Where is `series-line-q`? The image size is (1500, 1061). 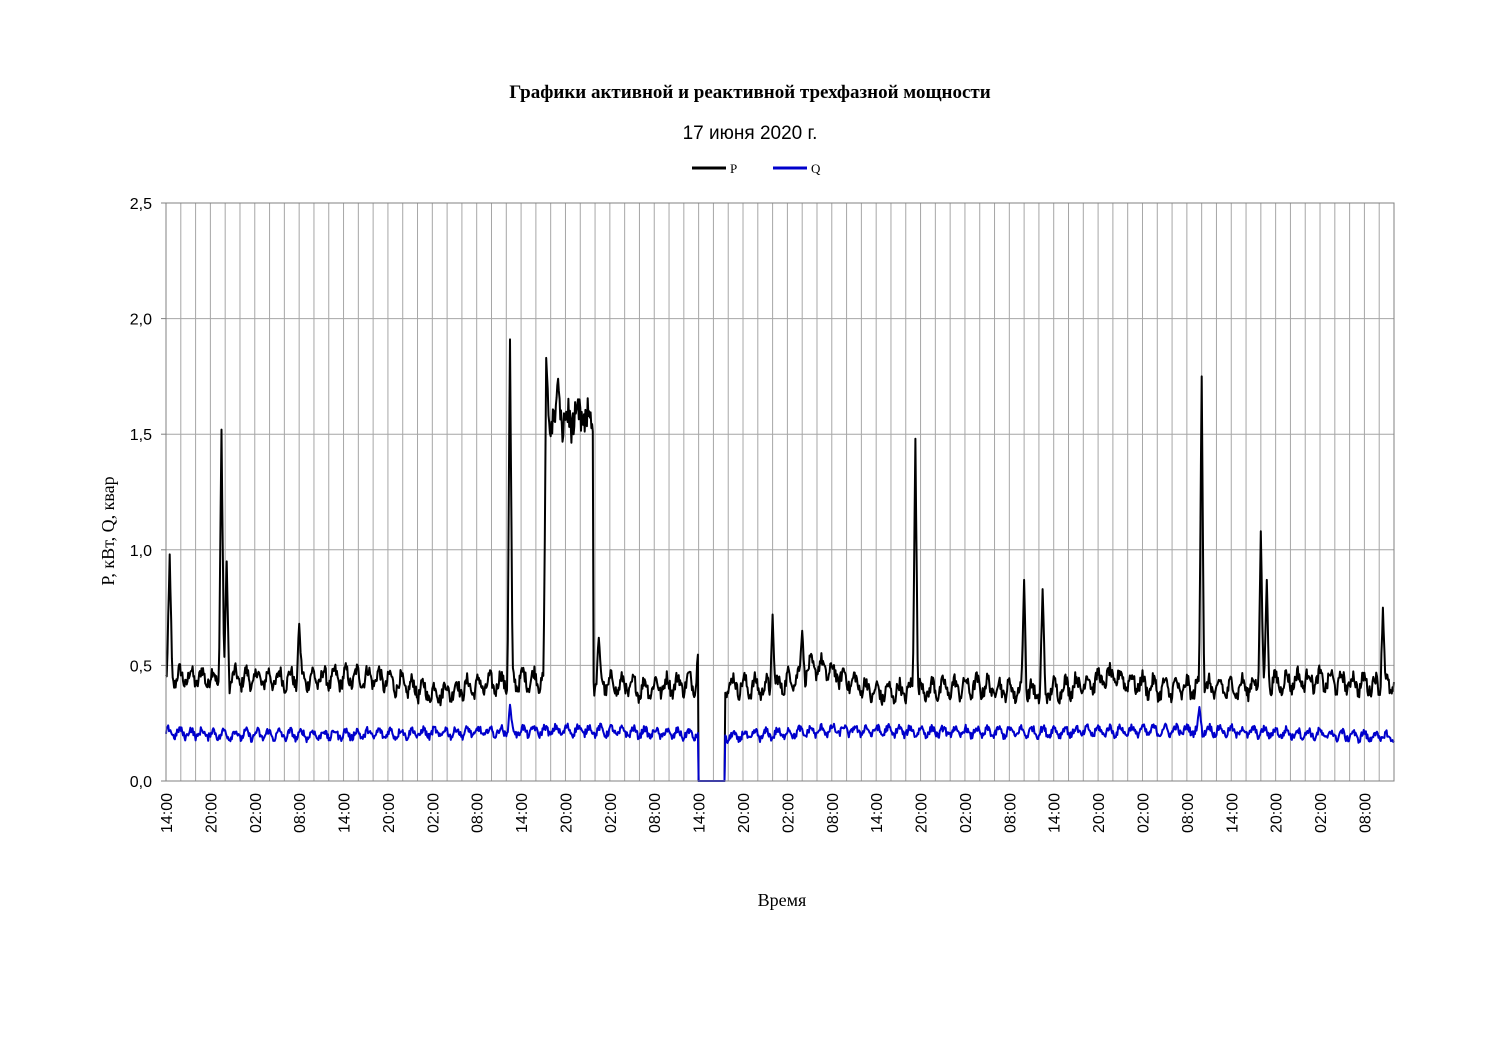 series-line-q is located at coordinates (780, 742).